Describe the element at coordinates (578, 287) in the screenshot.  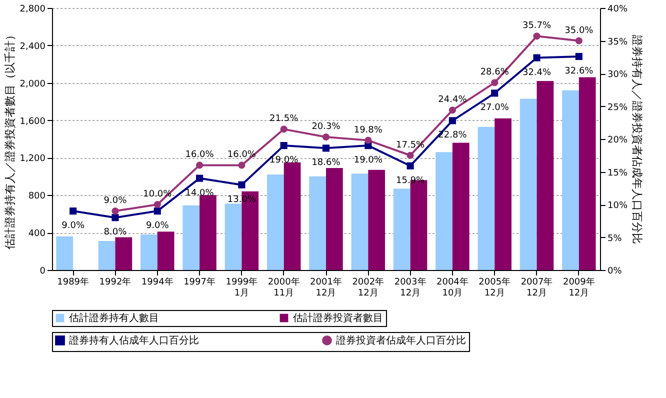
I see `x-tick-label: 2009年 12月` at that location.